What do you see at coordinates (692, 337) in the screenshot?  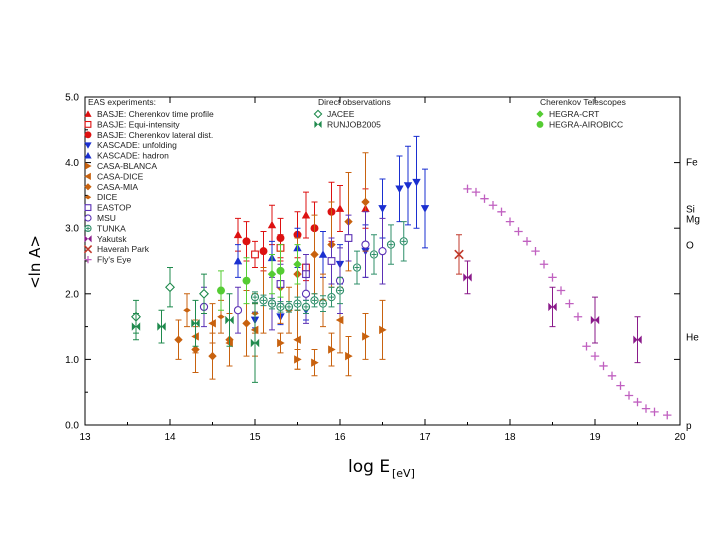 I see `element-label: He` at bounding box center [692, 337].